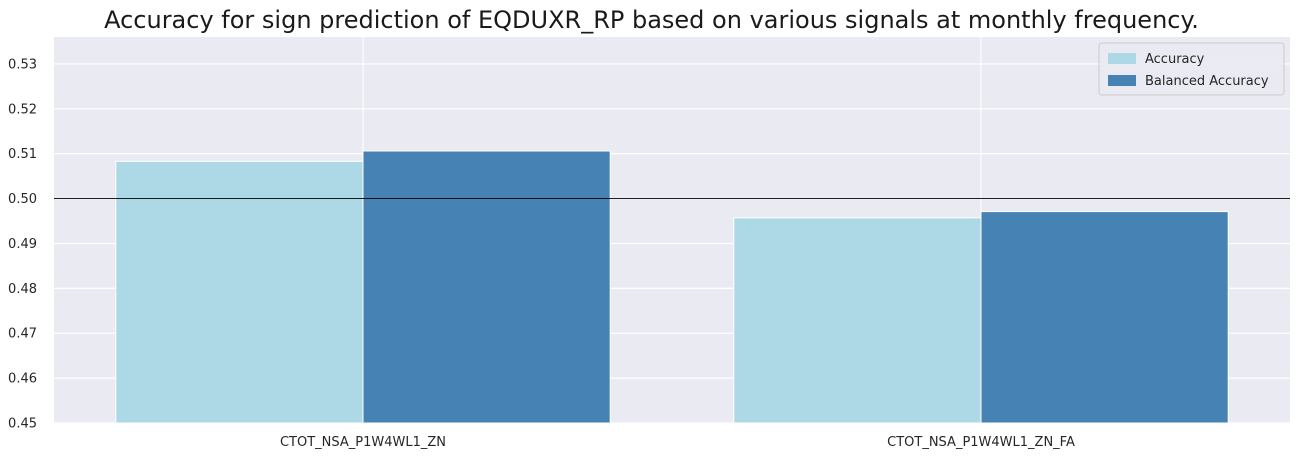  I want to click on y-tick-label: 0.48, so click(22, 289).